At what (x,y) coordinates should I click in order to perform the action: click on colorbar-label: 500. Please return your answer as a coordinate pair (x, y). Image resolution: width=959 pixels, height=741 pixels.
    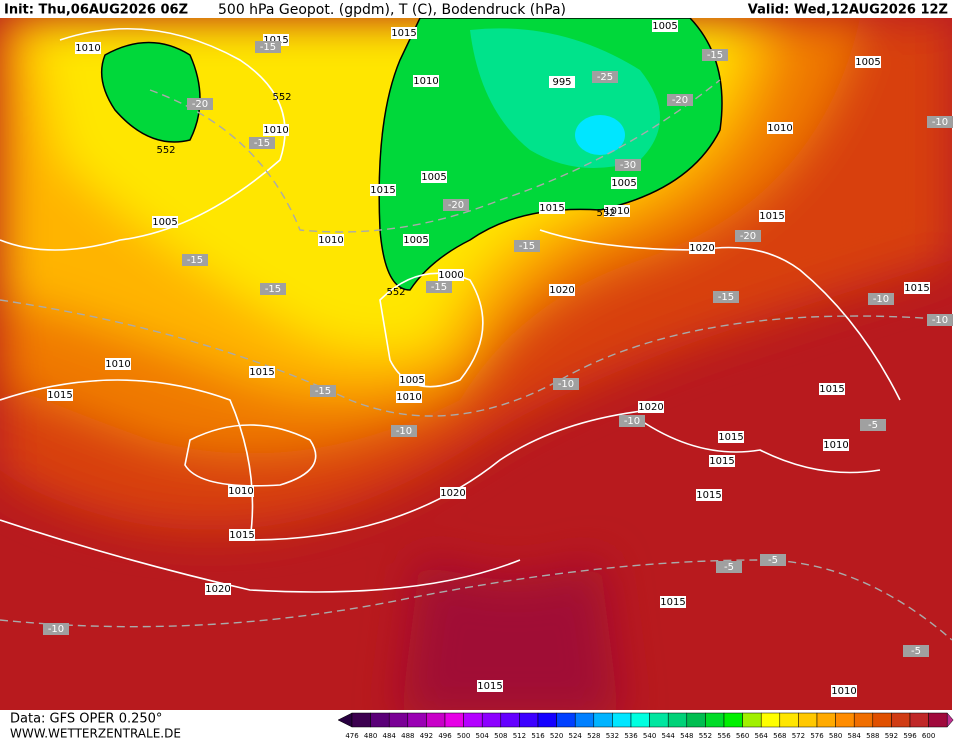
    Looking at the image, I should click on (463, 736).